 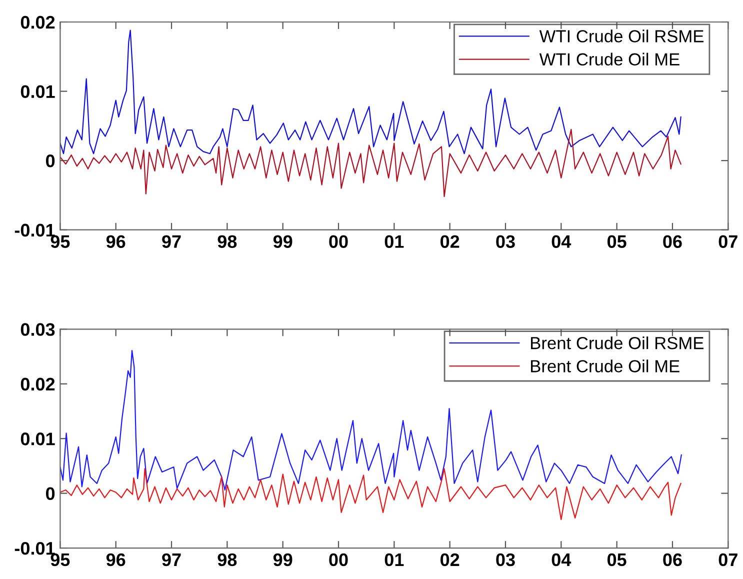 What do you see at coordinates (605, 366) in the screenshot?
I see `legend-label: Brent Crude Oil ME` at bounding box center [605, 366].